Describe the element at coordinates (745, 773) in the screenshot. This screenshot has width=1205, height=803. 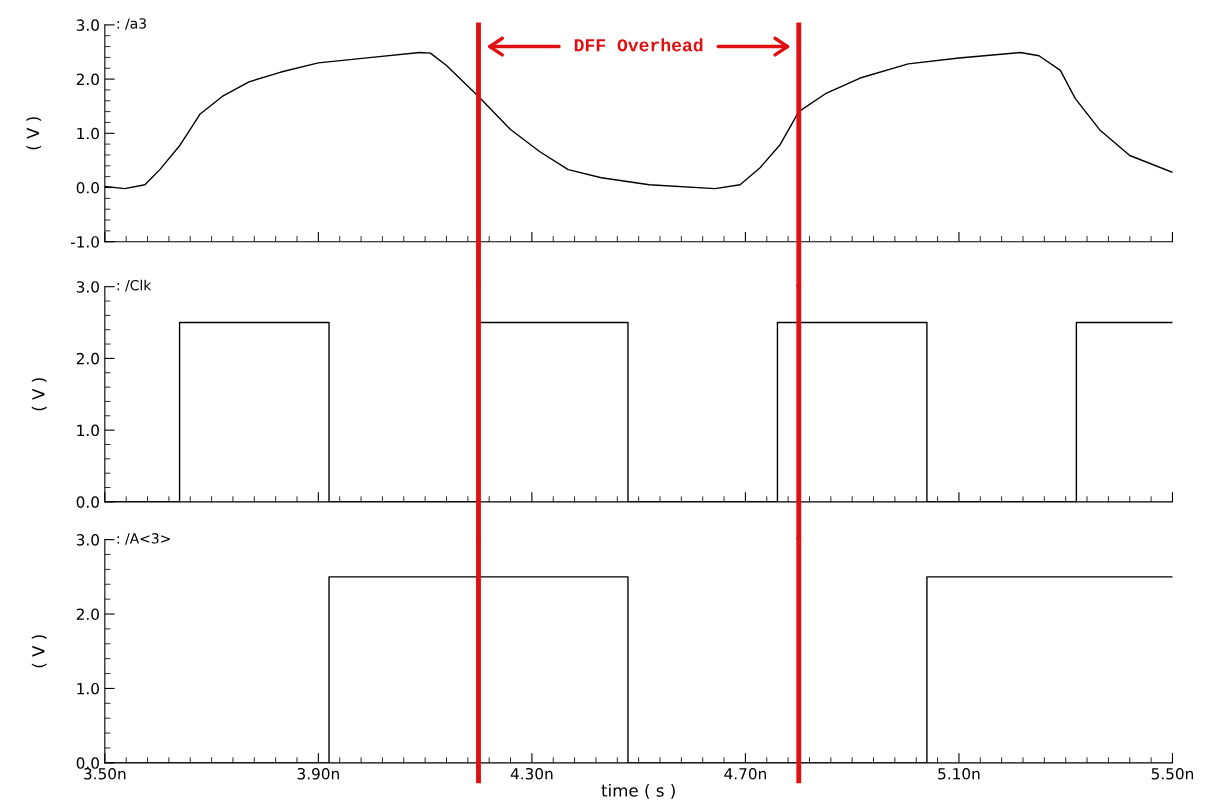
I see `x-tick-label: 4.70n` at that location.